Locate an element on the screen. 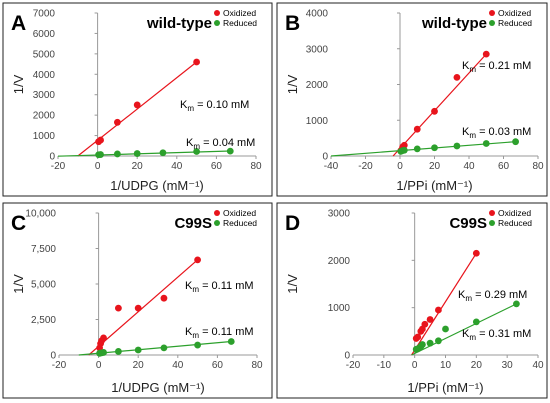  x-tick-label: -10 is located at coordinates (384, 365).